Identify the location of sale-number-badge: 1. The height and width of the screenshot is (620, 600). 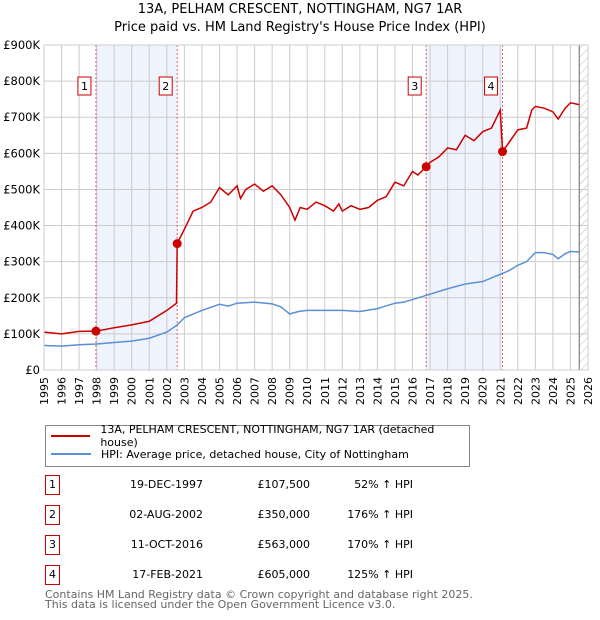
(52, 485).